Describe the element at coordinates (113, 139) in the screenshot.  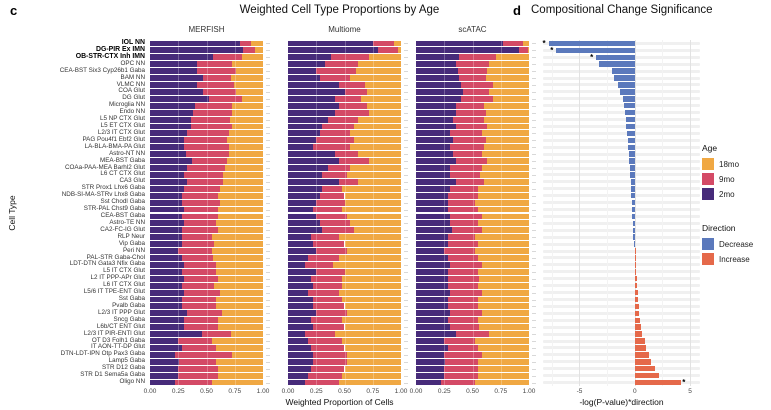
I see `cell-type-label: PAG Pou4f1 Ebf2 Glut` at that location.